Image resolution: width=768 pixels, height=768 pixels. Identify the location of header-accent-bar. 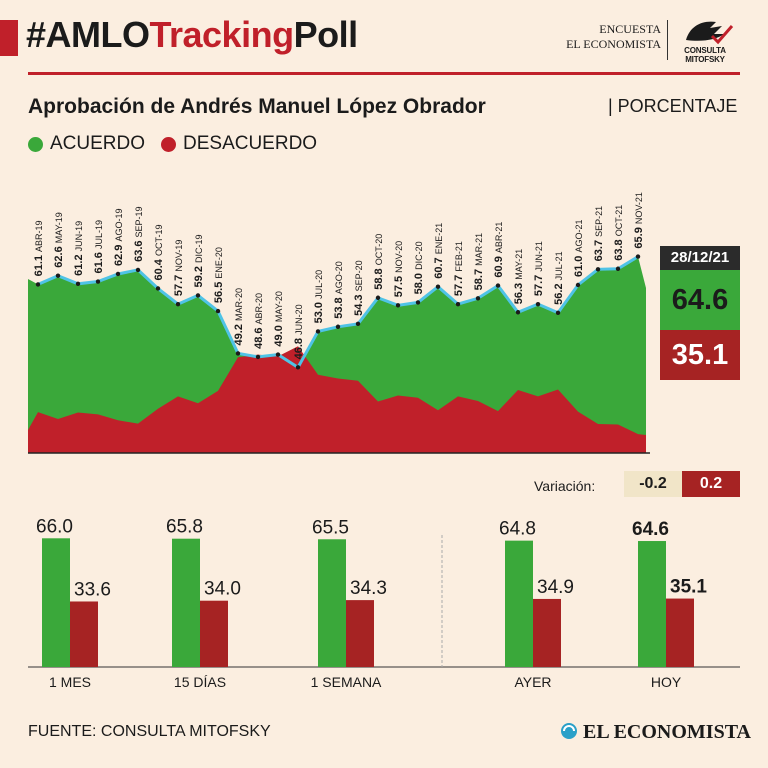
(9, 38).